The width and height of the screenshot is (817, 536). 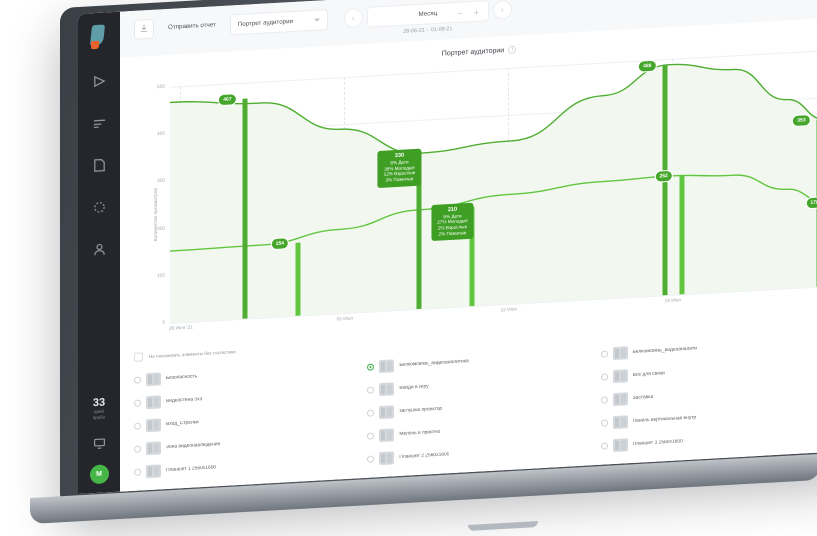 I want to click on period-next-button: ›, so click(x=502, y=10).